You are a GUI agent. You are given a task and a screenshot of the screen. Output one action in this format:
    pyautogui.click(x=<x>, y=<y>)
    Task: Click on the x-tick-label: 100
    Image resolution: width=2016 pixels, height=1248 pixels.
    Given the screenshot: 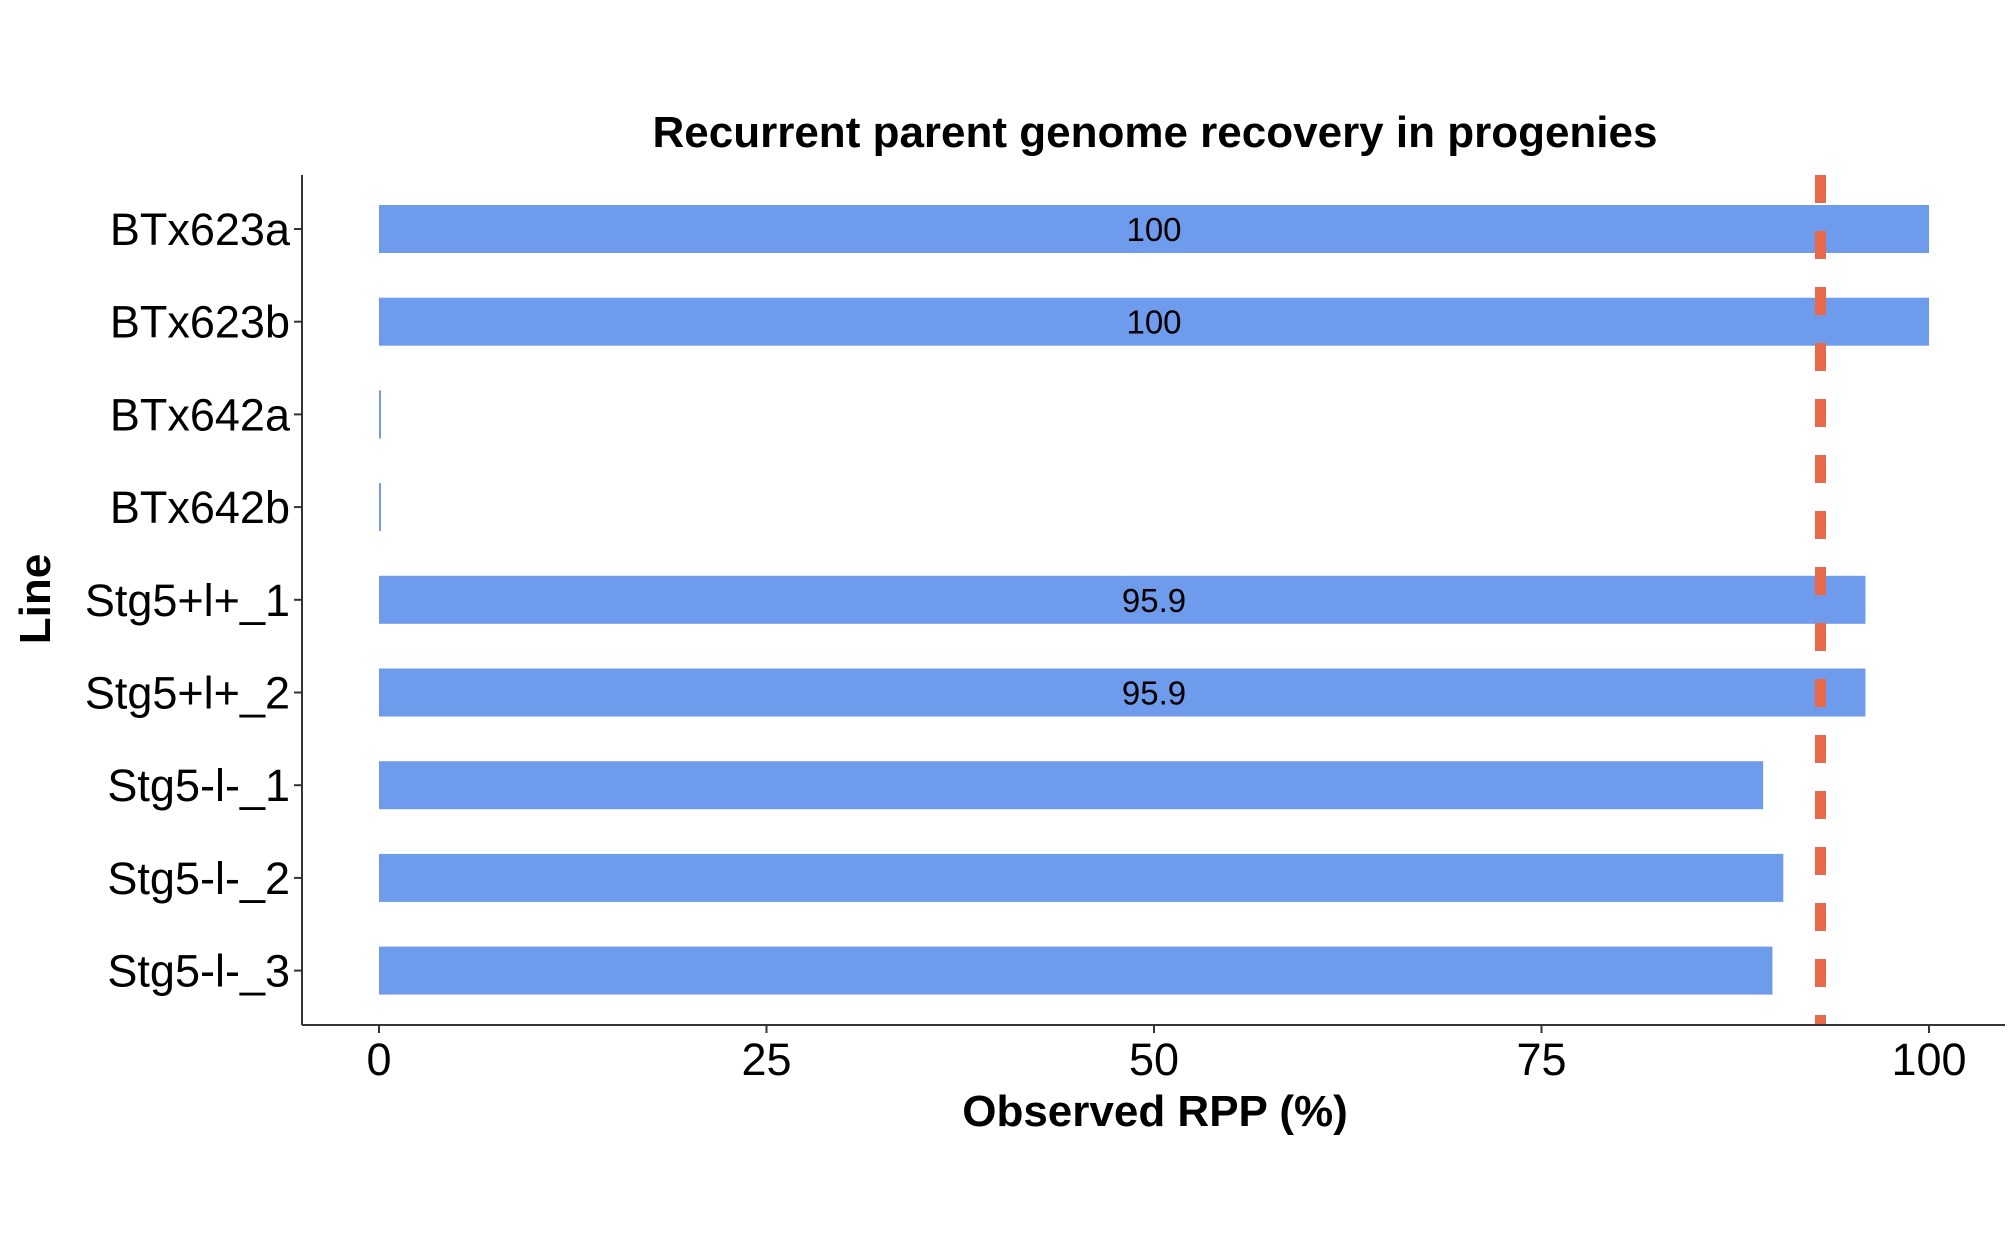 What is the action you would take?
    pyautogui.click(x=1928, y=1059)
    